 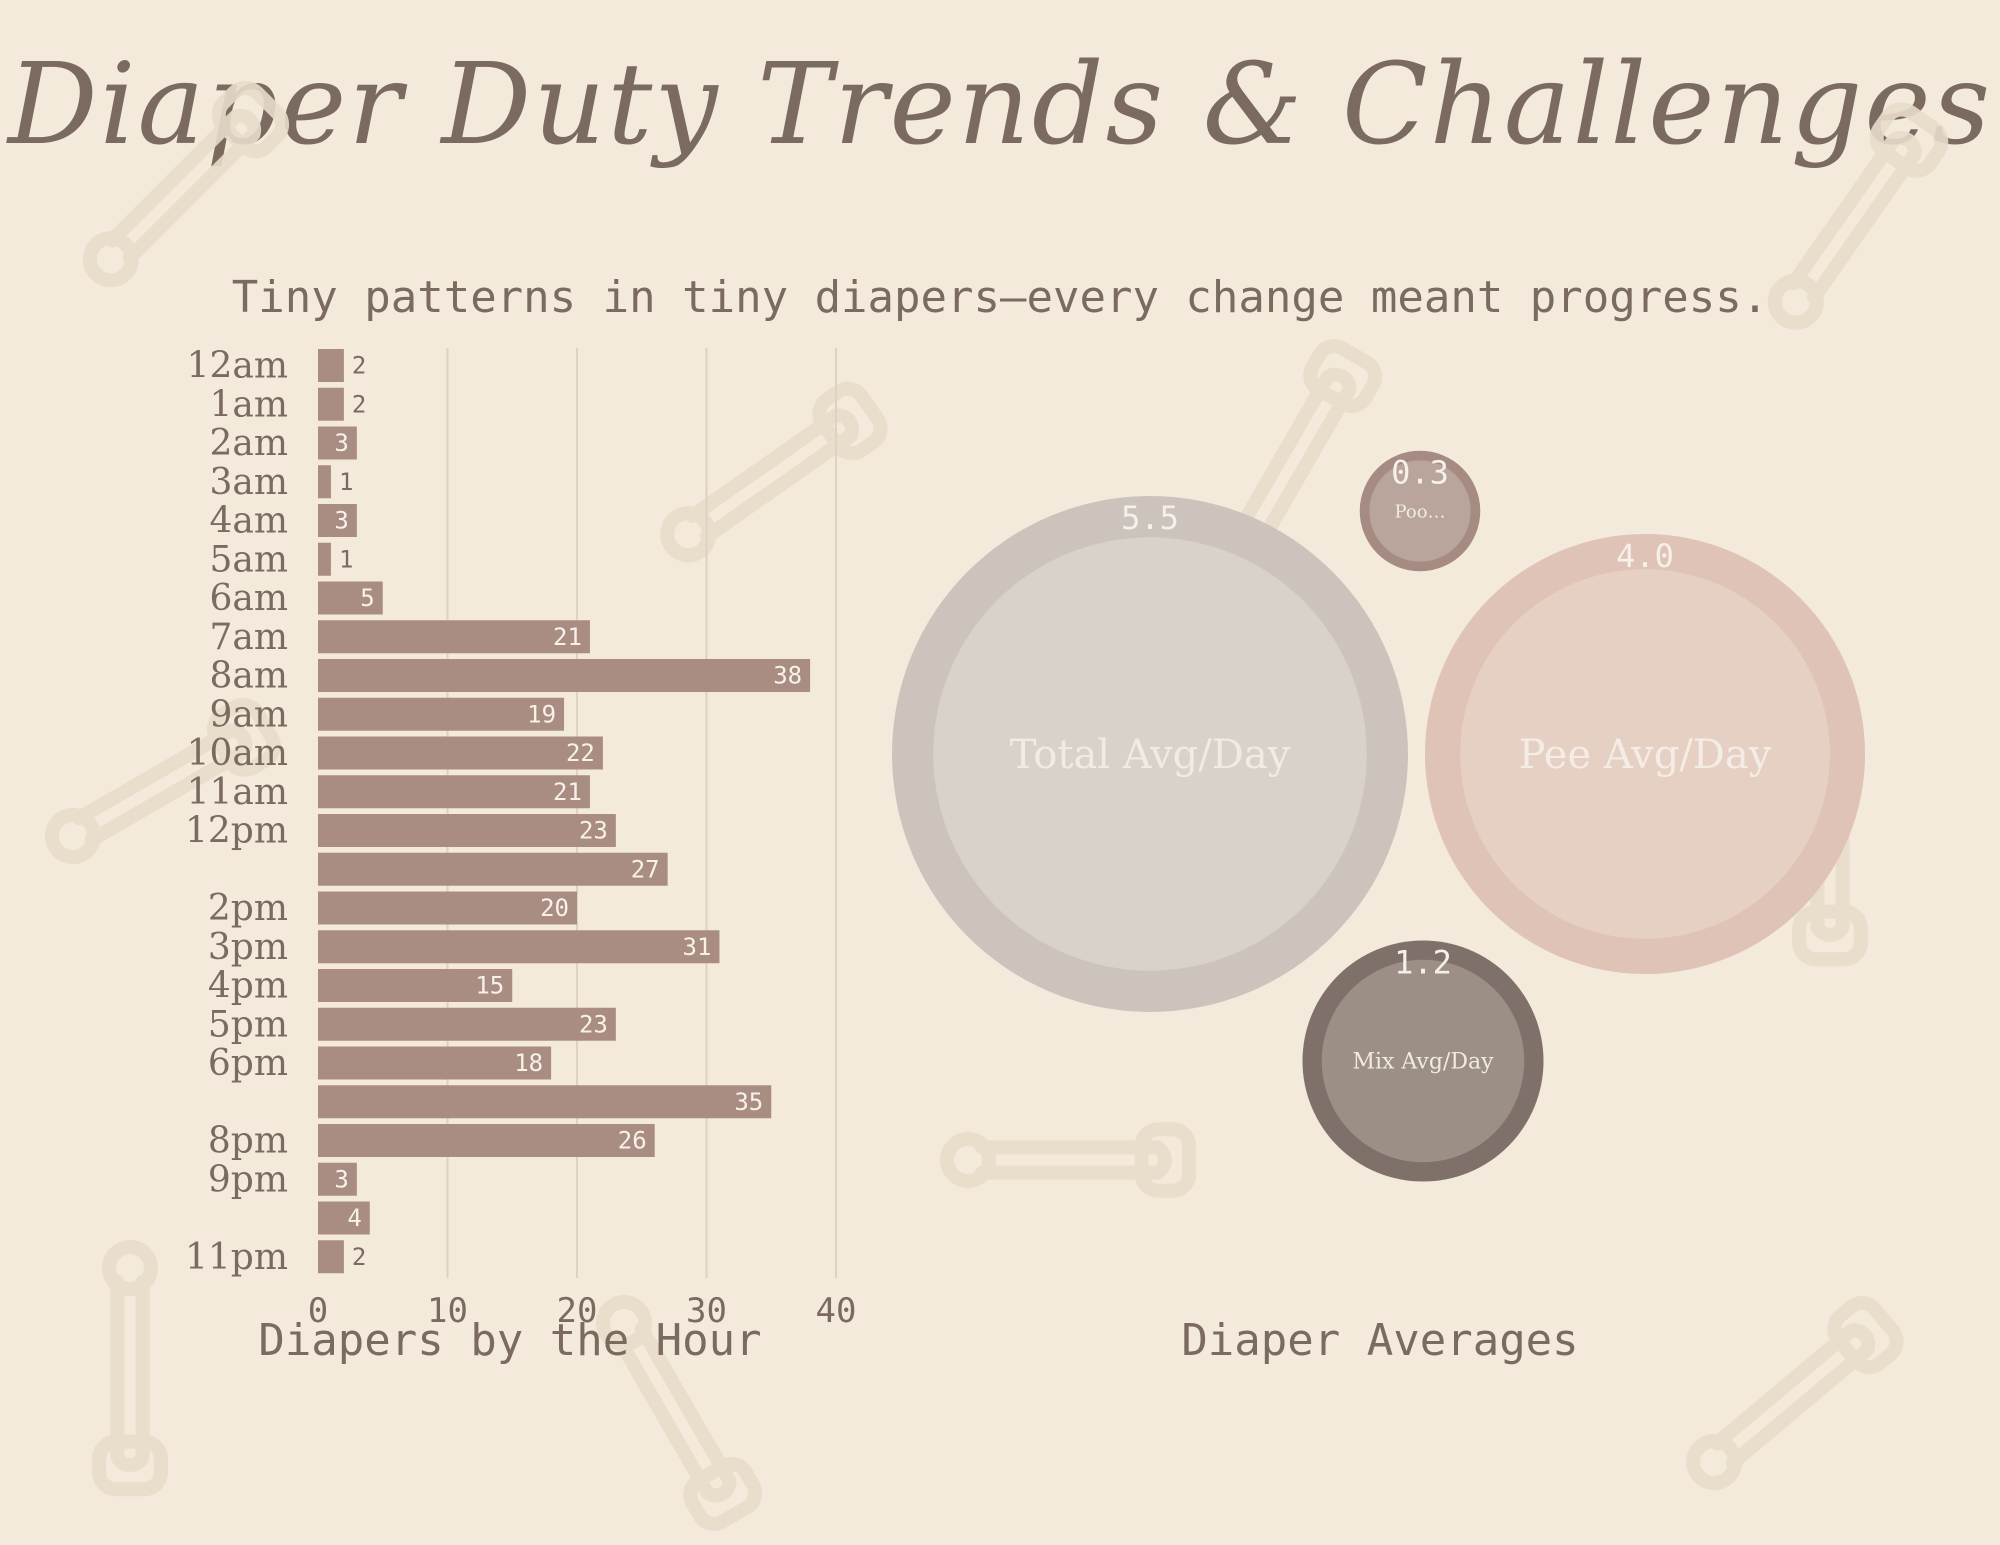 I want to click on bubble: 5.5 Total Avg/Day, so click(x=1150, y=754).